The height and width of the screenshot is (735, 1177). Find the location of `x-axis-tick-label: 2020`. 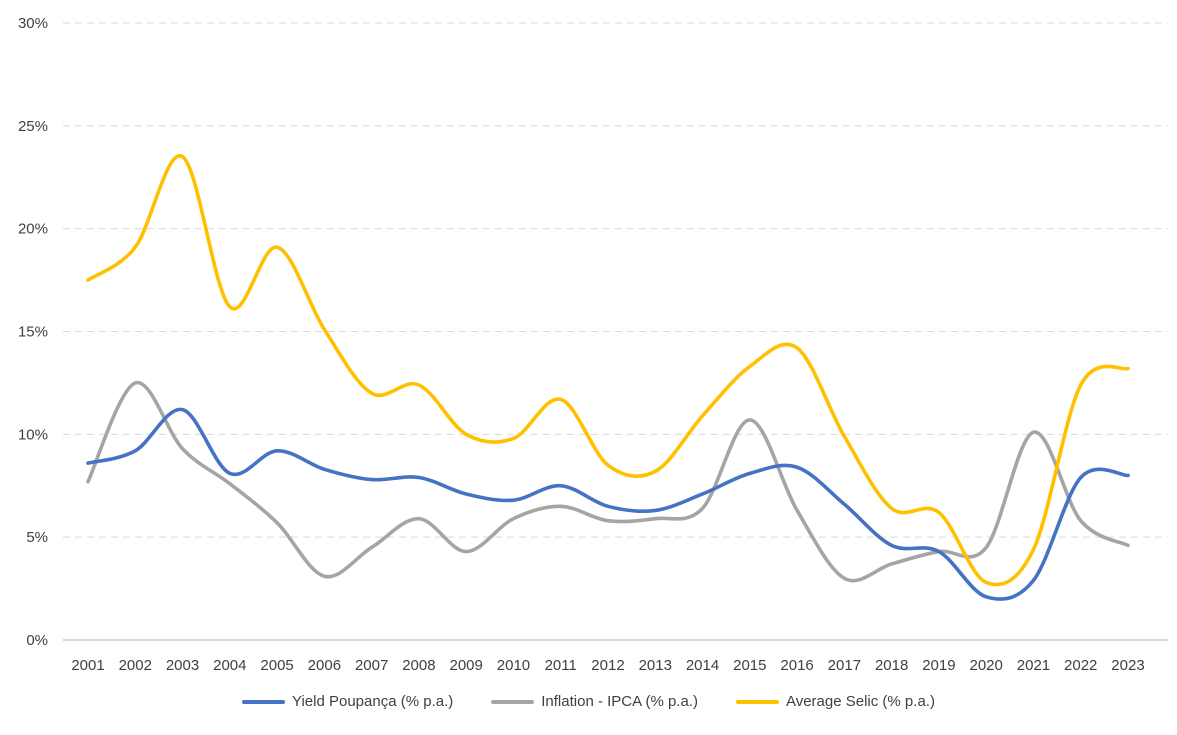

x-axis-tick-label: 2020 is located at coordinates (985, 665).